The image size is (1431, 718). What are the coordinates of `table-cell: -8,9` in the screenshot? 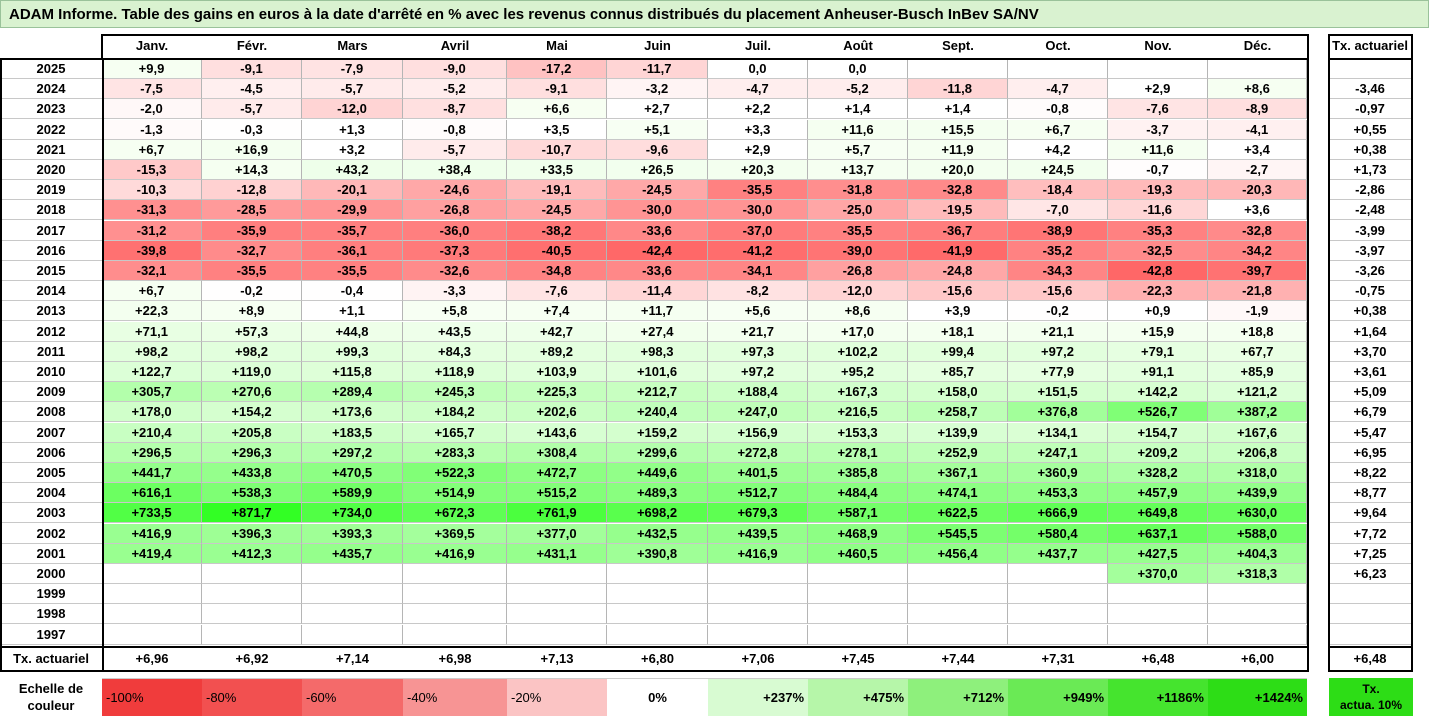 It's located at (1257, 109).